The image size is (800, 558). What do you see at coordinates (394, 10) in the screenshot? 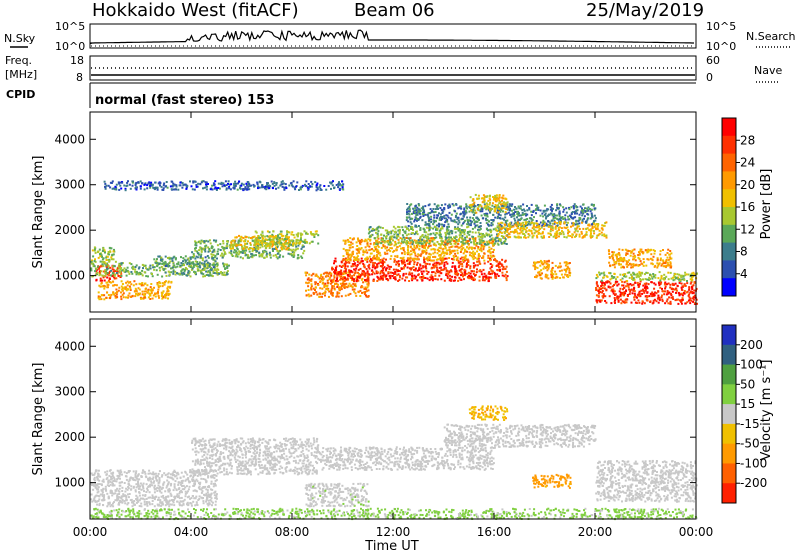
I see `beam-title: Beam 06` at bounding box center [394, 10].